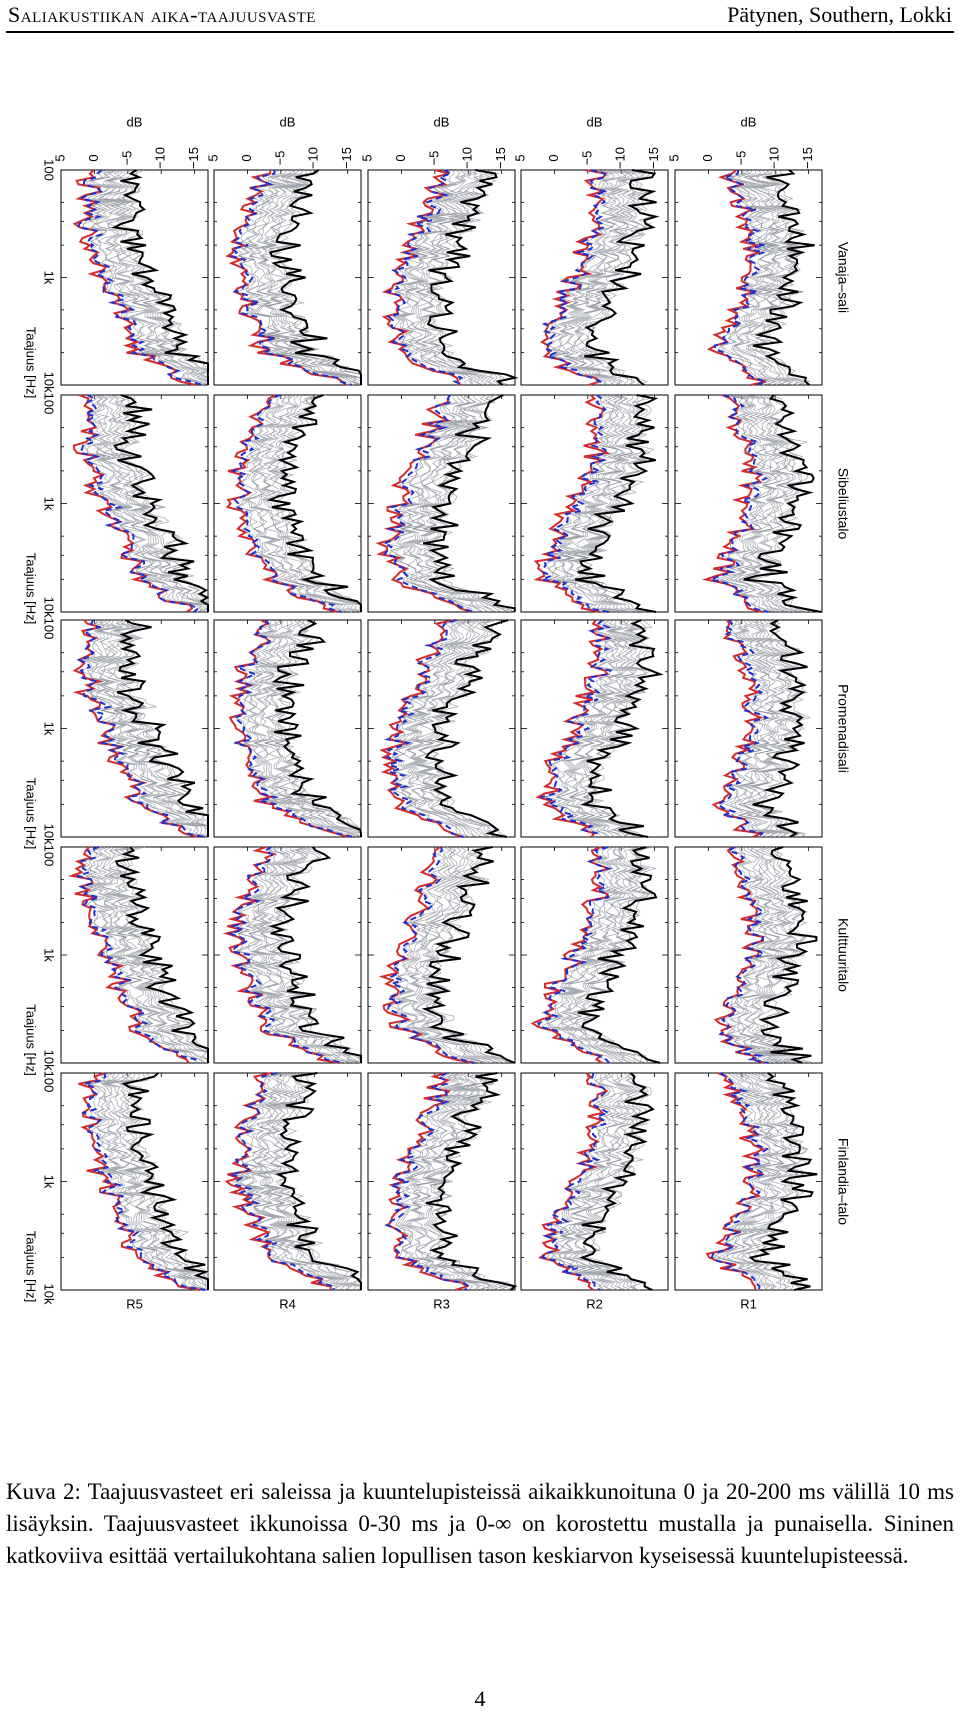 The height and width of the screenshot is (1717, 960). Describe the element at coordinates (134, 1303) in the screenshot. I see `position-label: R5` at that location.